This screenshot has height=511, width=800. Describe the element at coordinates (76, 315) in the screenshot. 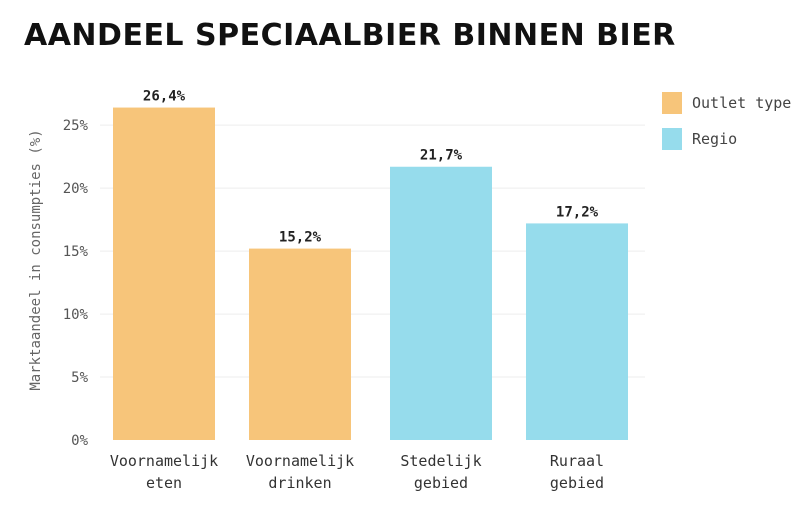

I see `y-tick-label: 10%` at that location.